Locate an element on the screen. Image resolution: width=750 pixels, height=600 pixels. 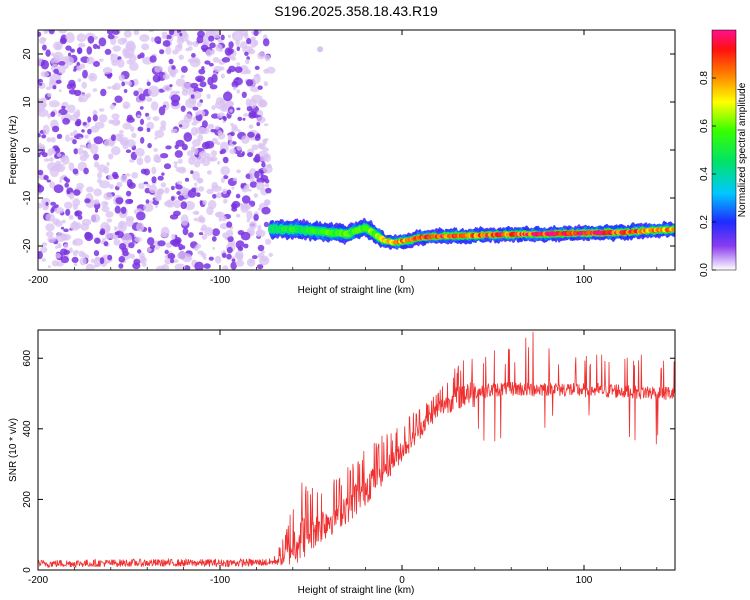
snr-xtick-label: 0 is located at coordinates (402, 580).